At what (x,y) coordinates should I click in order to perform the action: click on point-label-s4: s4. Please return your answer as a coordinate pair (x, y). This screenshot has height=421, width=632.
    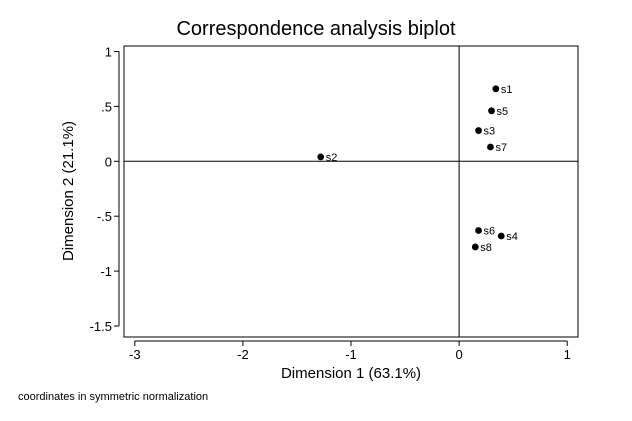
    Looking at the image, I should click on (512, 237).